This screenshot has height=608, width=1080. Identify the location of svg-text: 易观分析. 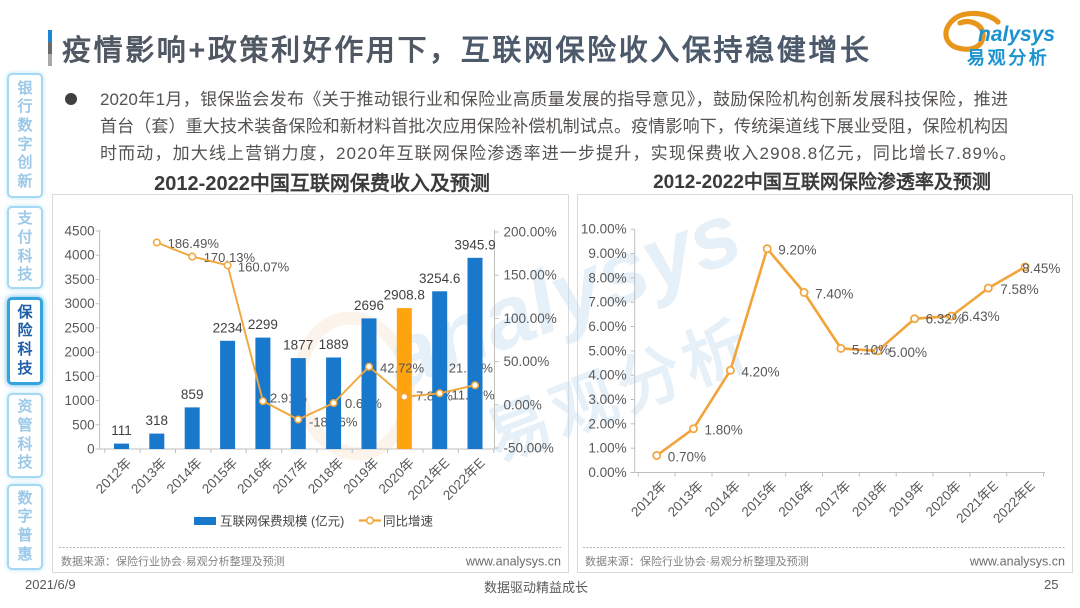
(1008, 57).